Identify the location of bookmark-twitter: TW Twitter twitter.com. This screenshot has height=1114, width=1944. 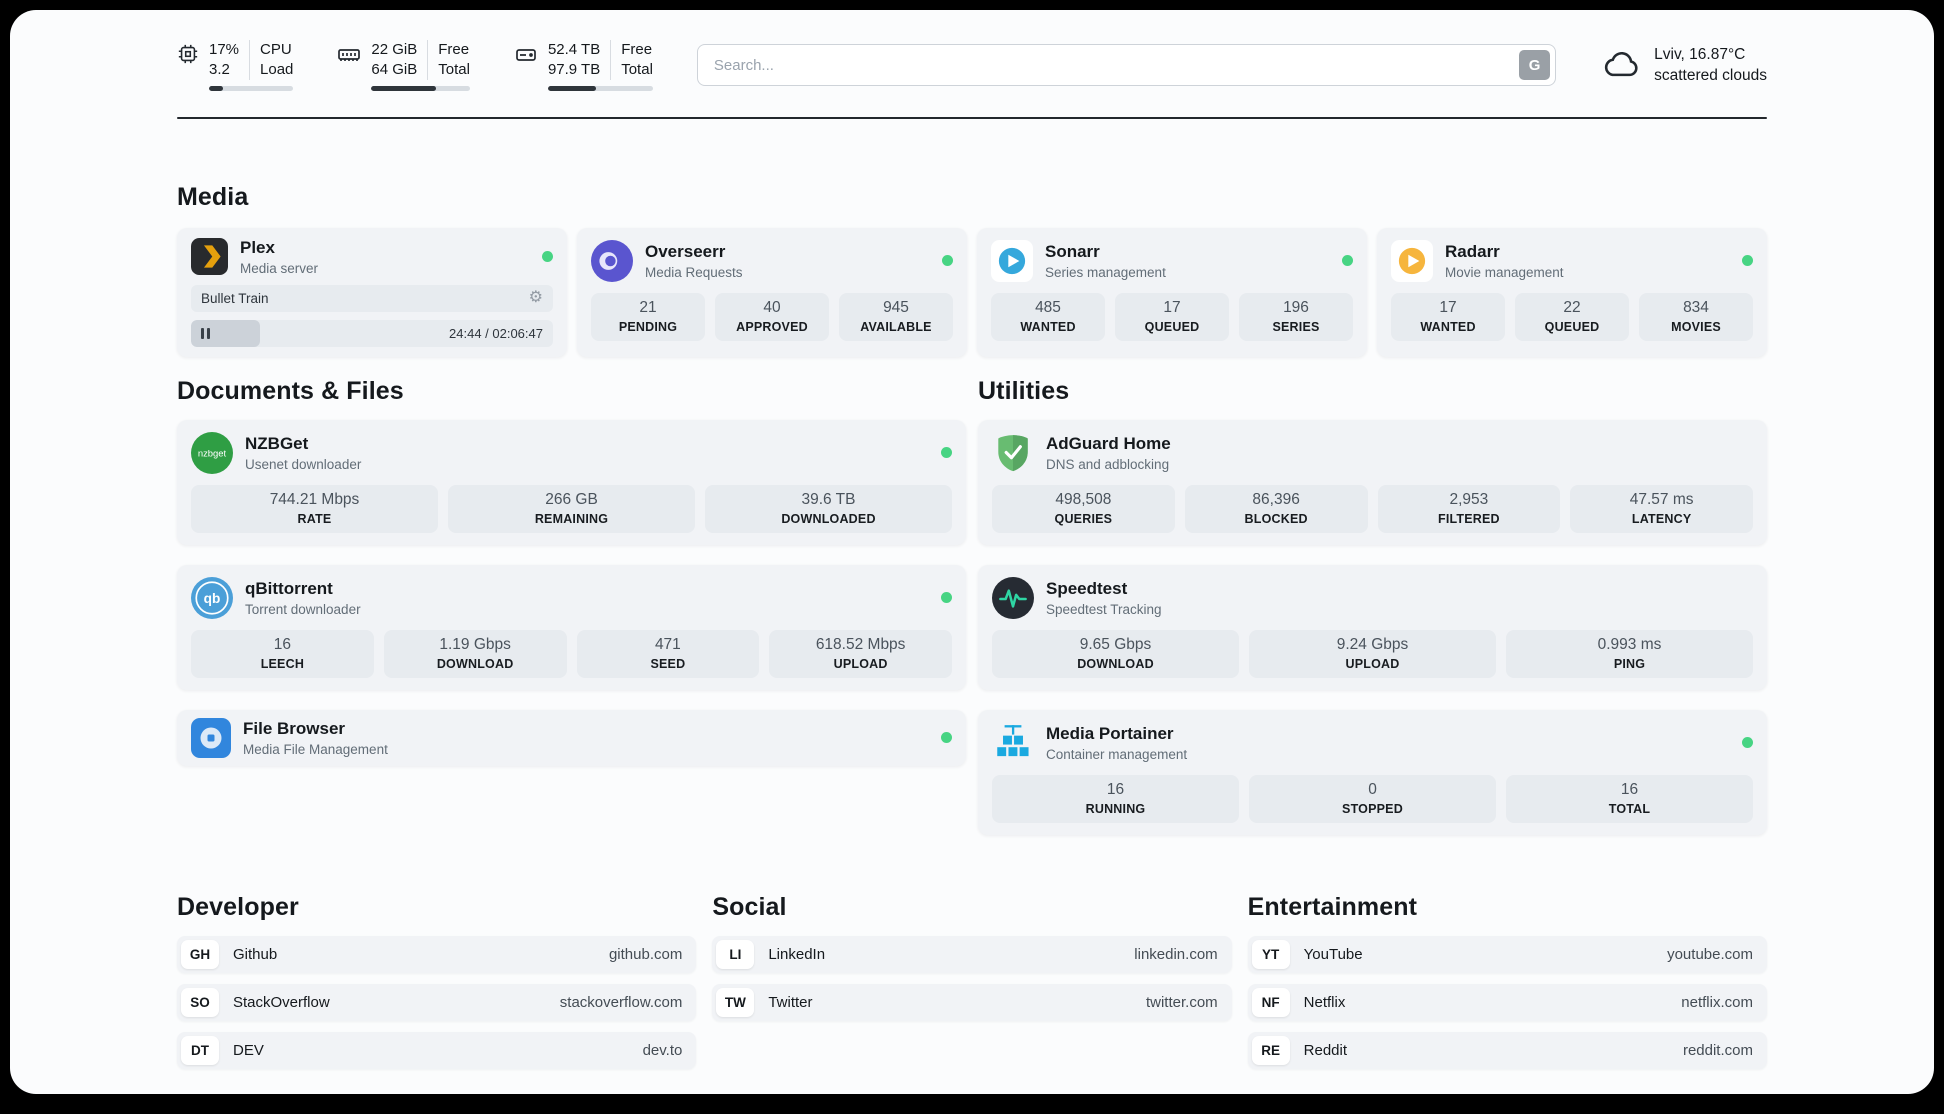
(972, 1002).